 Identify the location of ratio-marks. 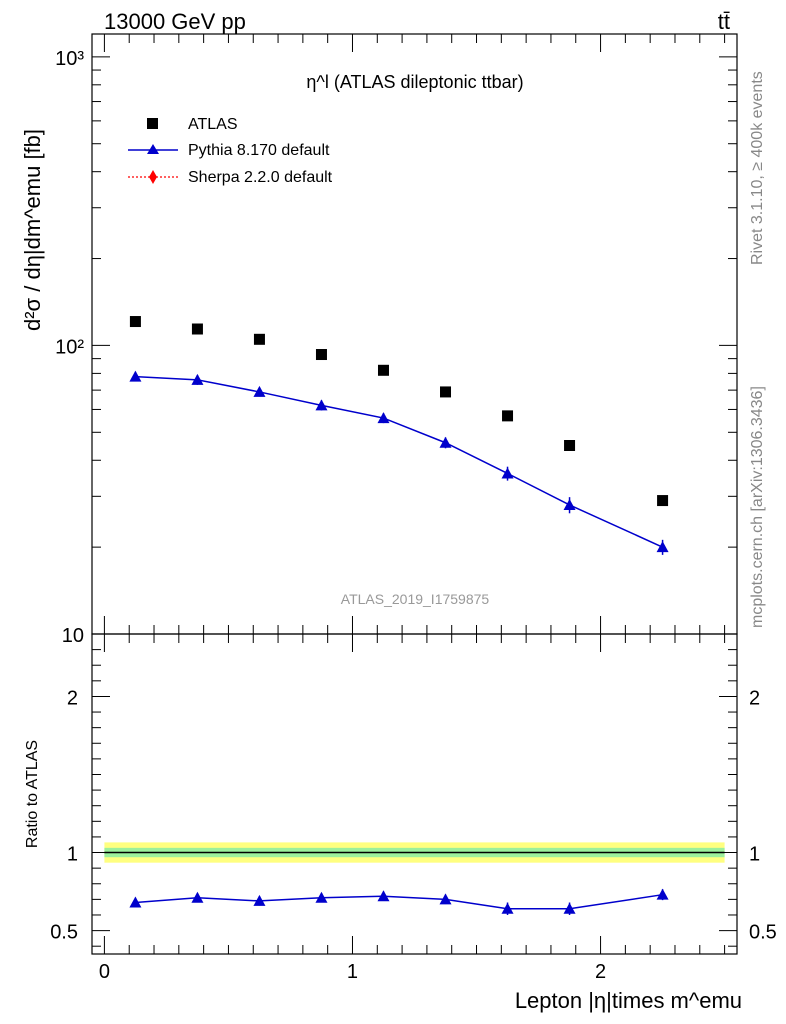
(399, 901).